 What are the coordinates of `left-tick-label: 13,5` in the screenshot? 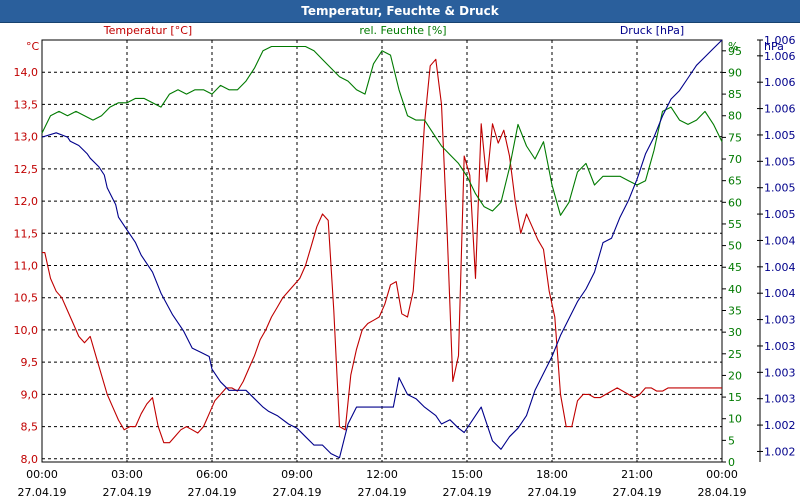 It's located at (26, 104).